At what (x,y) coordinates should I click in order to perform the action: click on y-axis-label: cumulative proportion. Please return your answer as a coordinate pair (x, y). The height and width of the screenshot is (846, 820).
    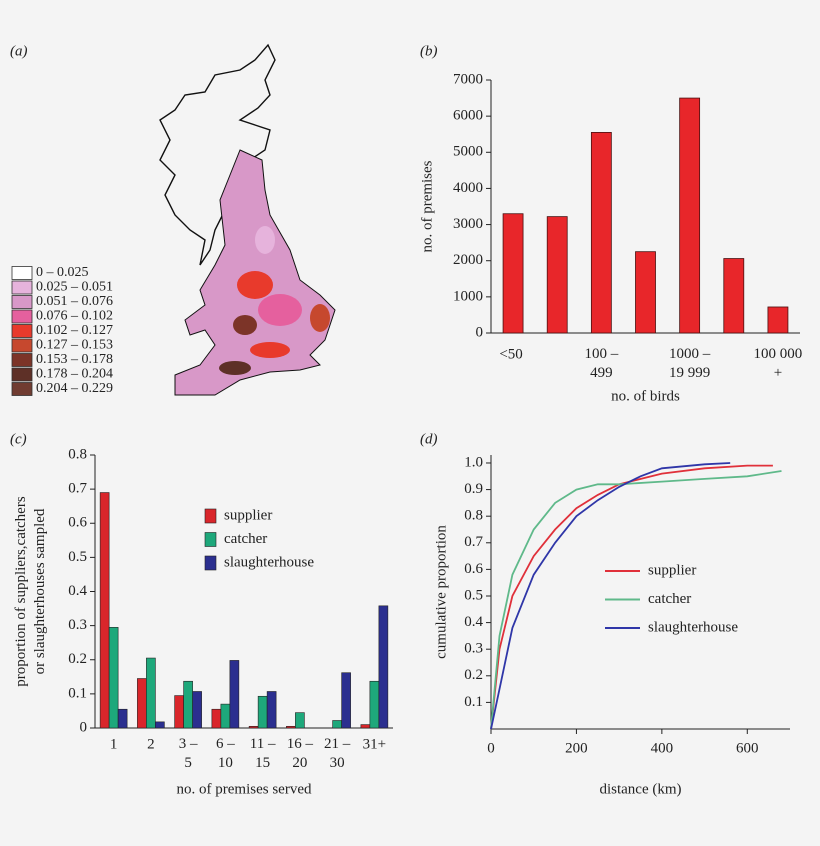
    Looking at the image, I should click on (441, 592).